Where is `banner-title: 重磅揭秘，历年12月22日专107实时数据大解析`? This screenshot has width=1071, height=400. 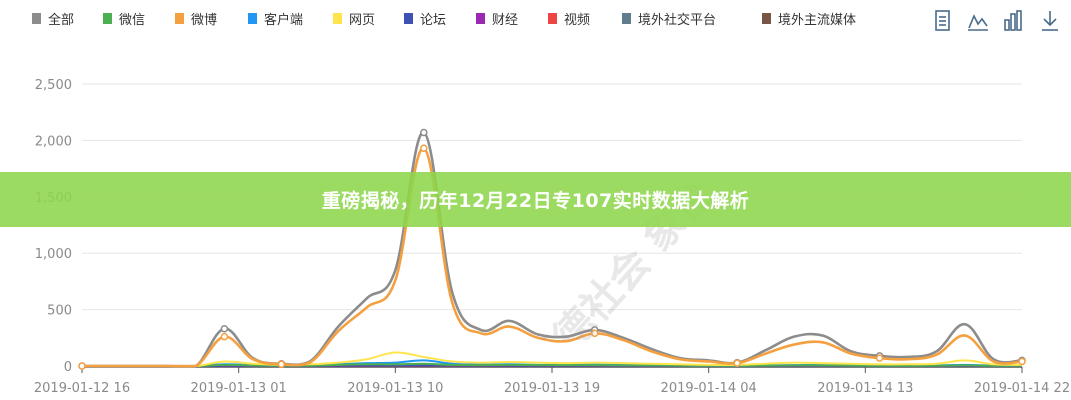
banner-title: 重磅揭秘，历年12月22日专107实时数据大解析 is located at coordinates (535, 201).